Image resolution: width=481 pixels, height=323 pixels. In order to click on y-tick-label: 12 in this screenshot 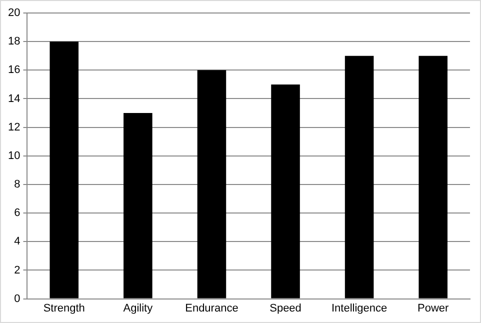, I will do `click(14, 127)`.